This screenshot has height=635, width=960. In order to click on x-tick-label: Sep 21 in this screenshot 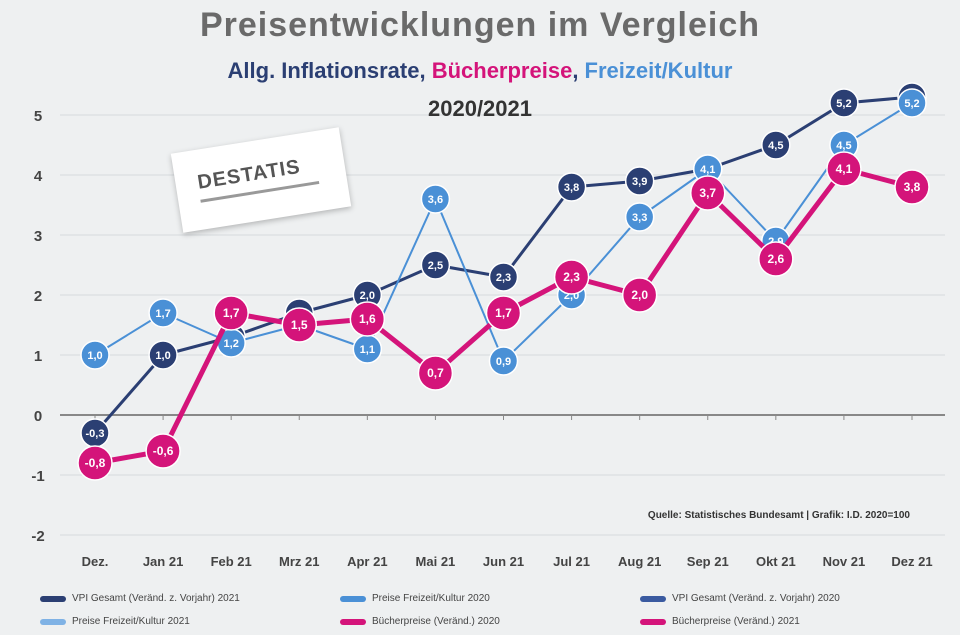, I will do `click(708, 561)`.